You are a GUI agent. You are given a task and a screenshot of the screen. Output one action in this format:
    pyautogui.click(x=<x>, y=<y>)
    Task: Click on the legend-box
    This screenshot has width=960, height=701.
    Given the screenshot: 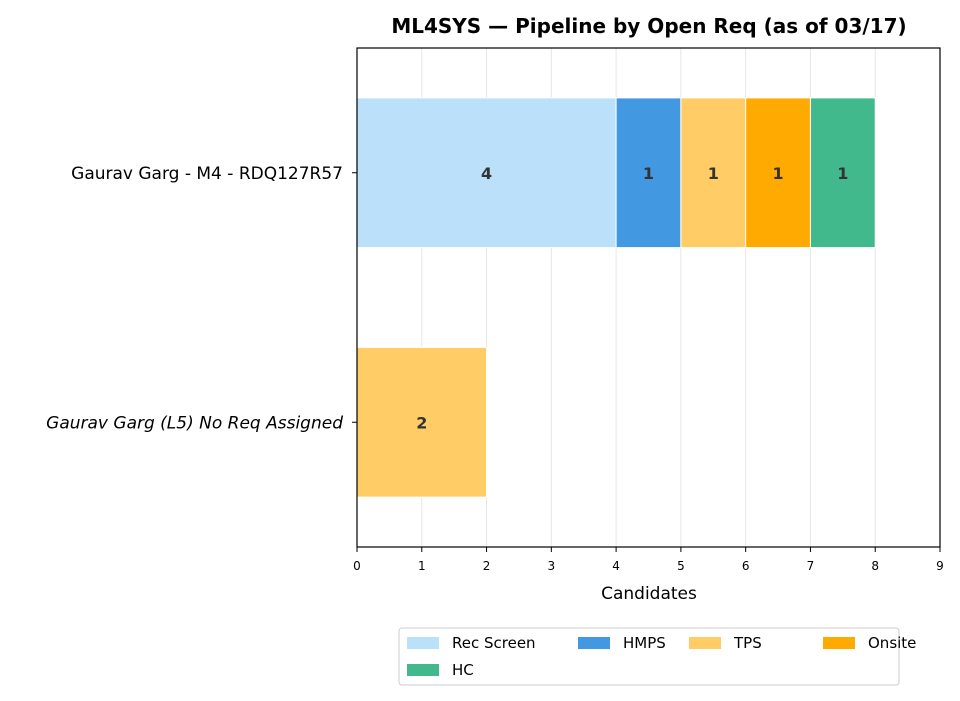 What is the action you would take?
    pyautogui.click(x=649, y=656)
    